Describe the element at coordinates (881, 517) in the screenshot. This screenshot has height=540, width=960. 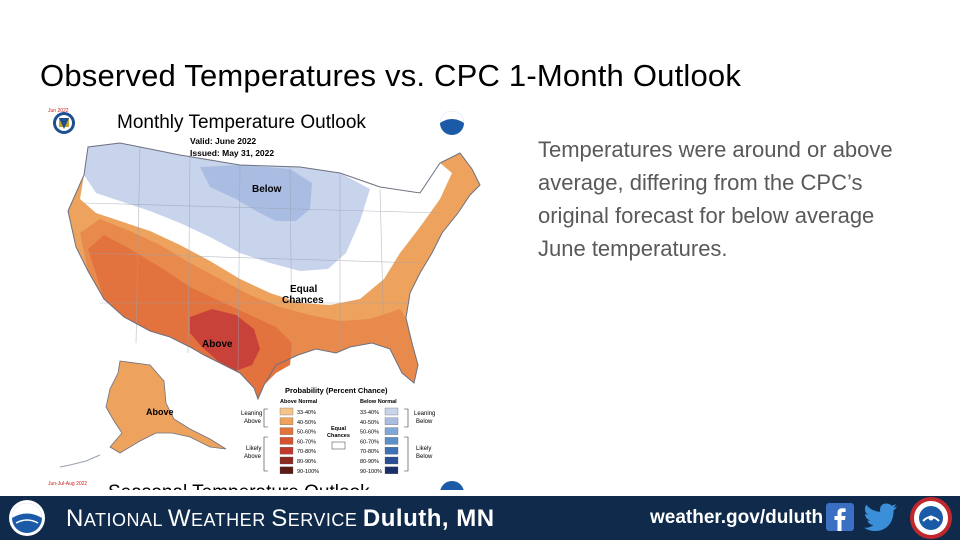
I see `twitter-icon` at that location.